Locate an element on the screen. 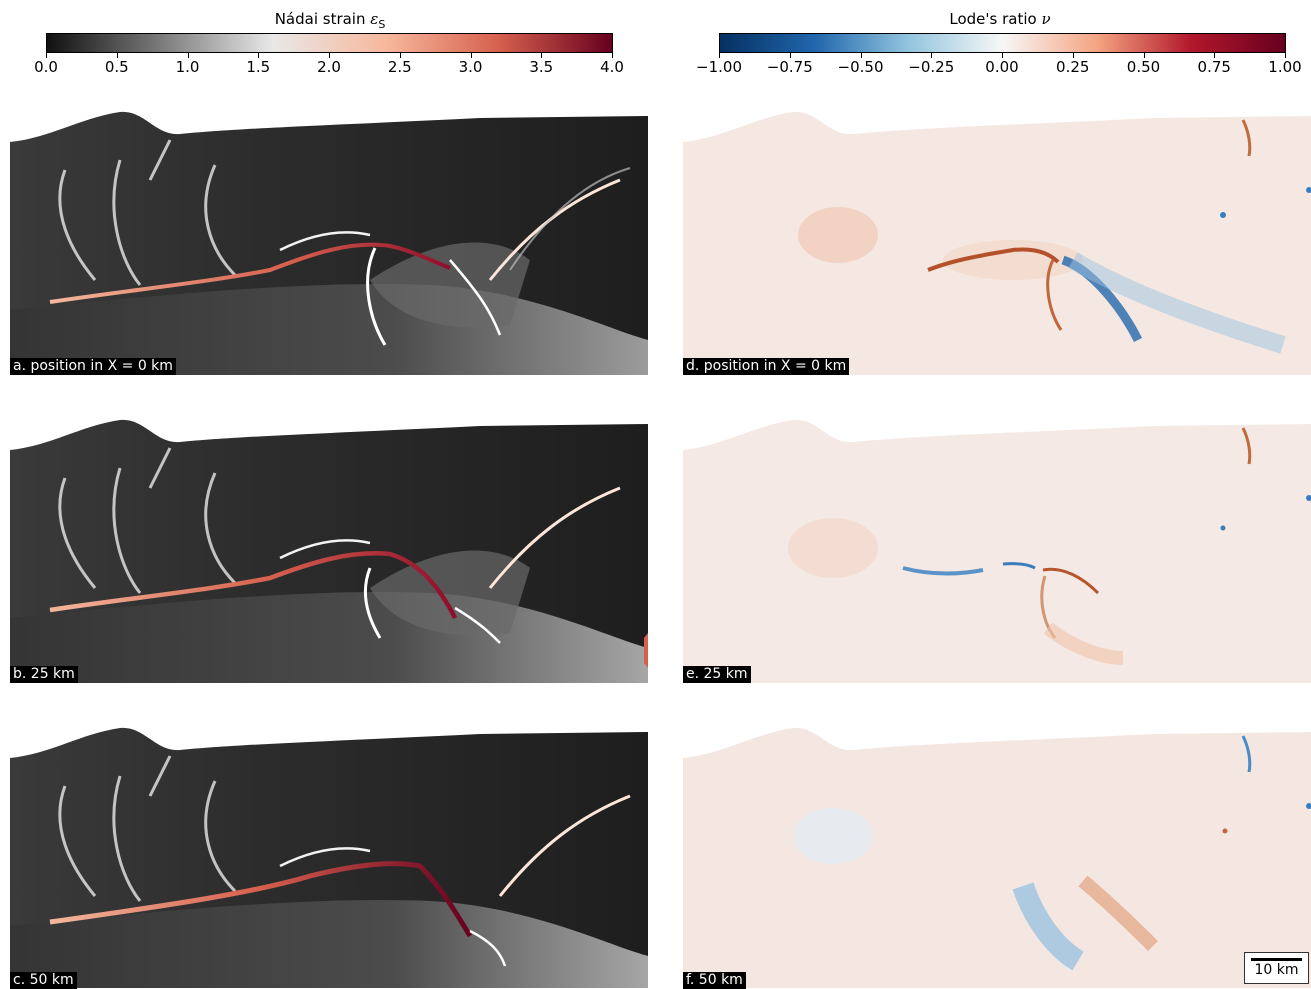 Image resolution: width=1311 pixels, height=989 pixels. lode-title-text: Lode's ratio is located at coordinates (995, 19).